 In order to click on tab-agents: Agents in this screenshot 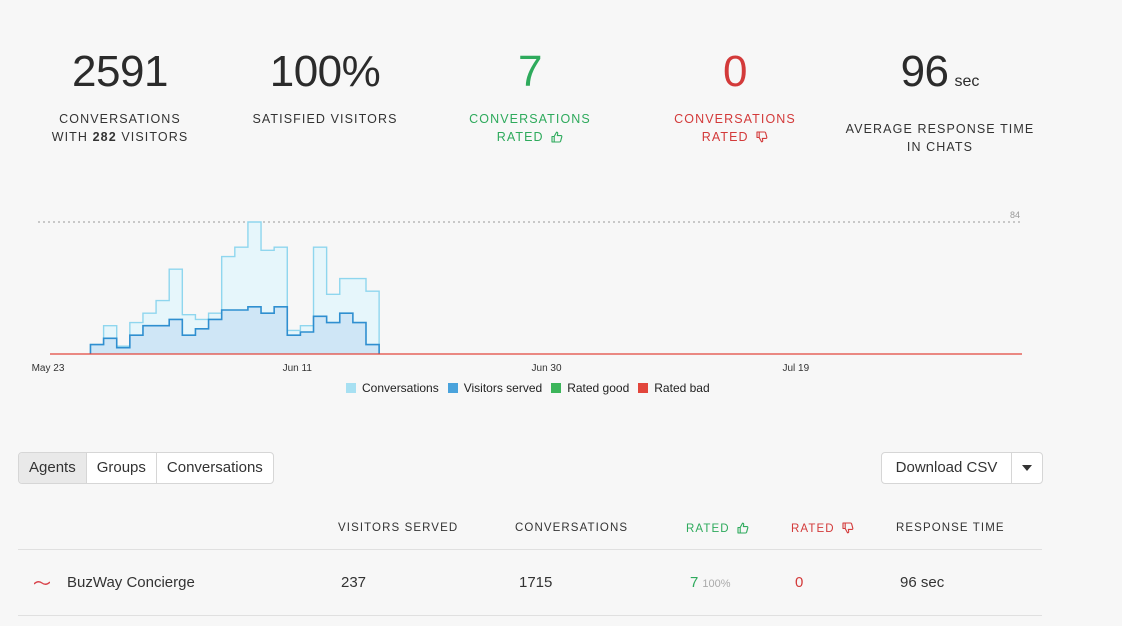, I will do `click(53, 468)`.